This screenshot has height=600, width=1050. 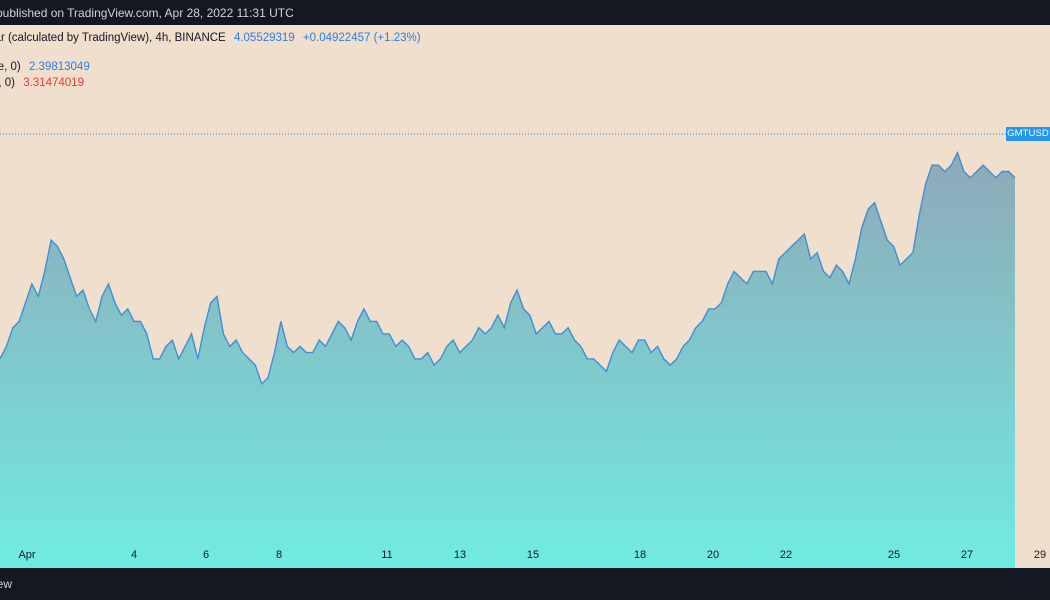 I want to click on price-tag: GMTUSD, so click(x=1028, y=134).